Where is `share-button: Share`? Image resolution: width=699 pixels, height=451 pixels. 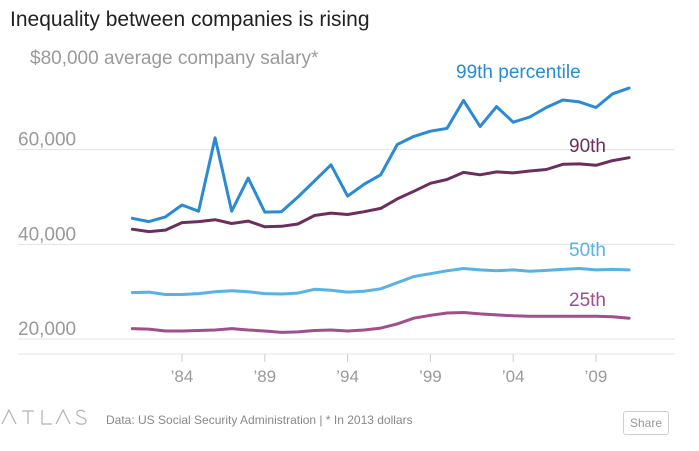
share-button: Share is located at coordinates (646, 423).